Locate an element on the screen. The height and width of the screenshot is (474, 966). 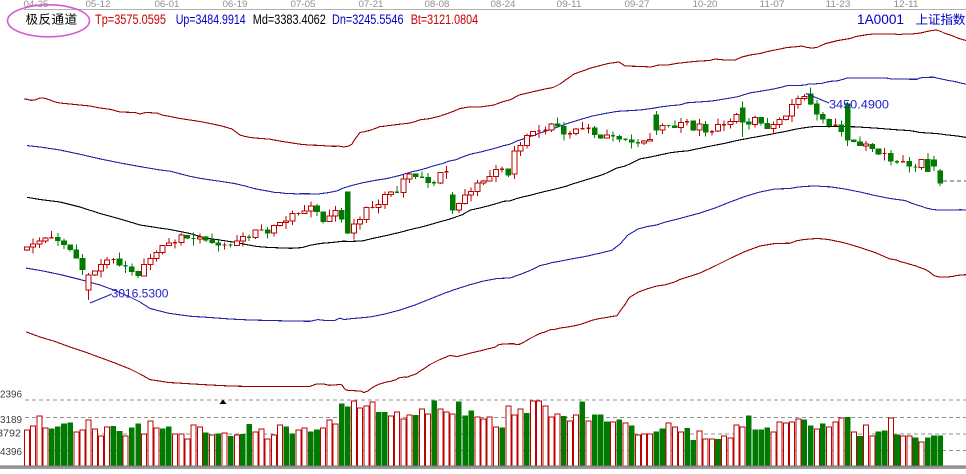
svg-text: 09-27 is located at coordinates (637, 4).